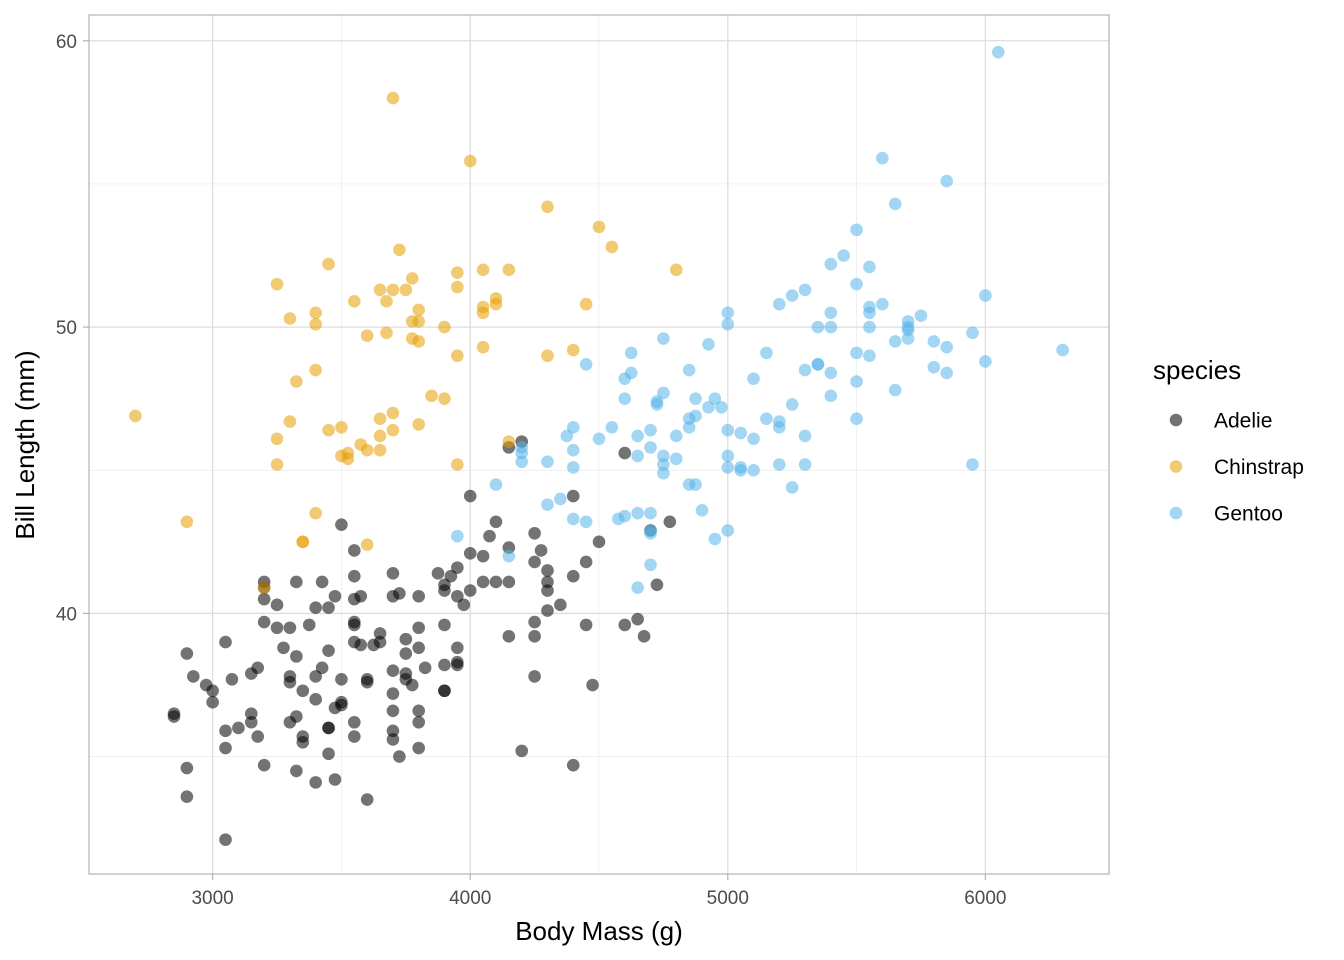 This screenshot has height=960, width=1344. What do you see at coordinates (212, 898) in the screenshot?
I see `x-tick-label: 3000` at bounding box center [212, 898].